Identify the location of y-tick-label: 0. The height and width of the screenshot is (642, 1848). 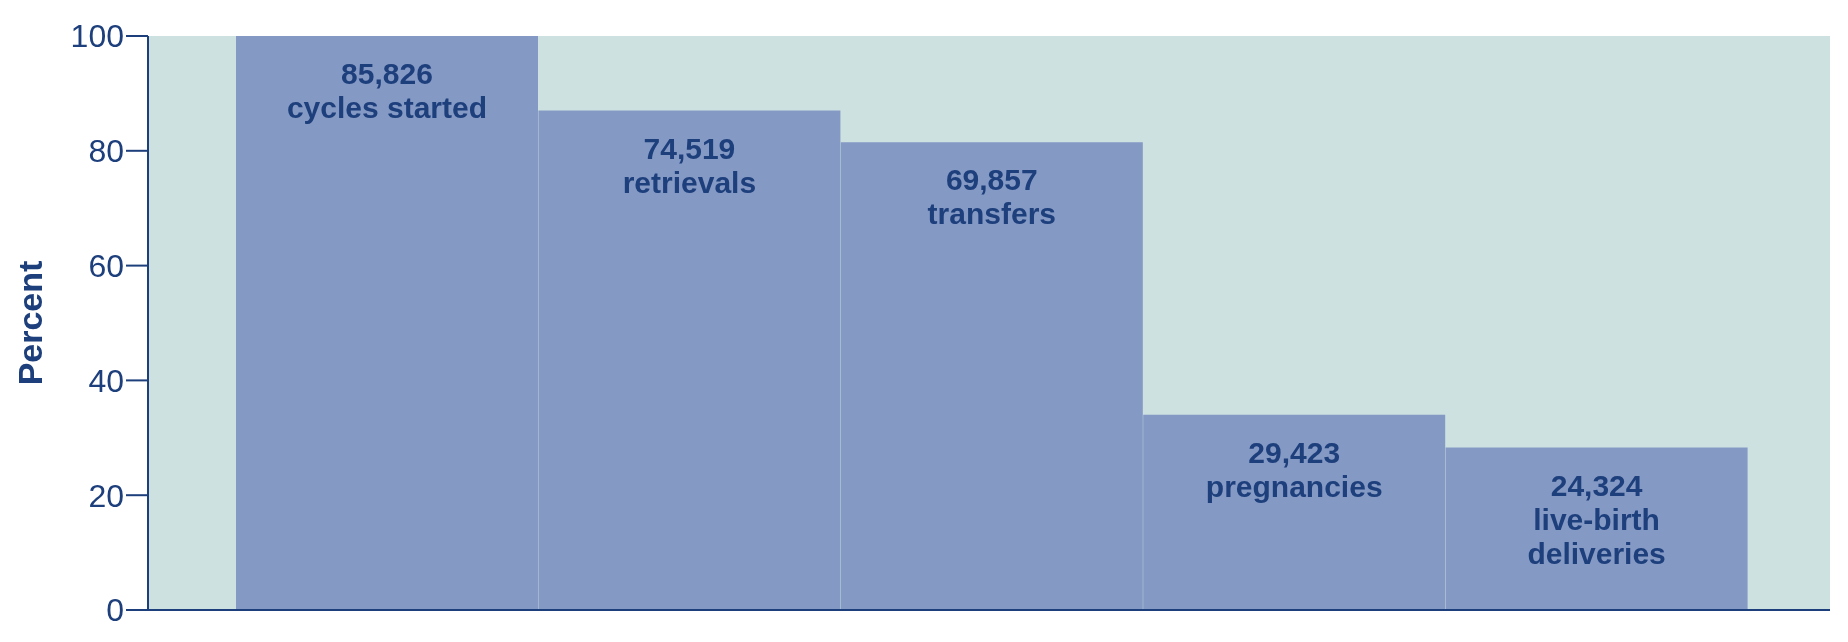
(115, 610).